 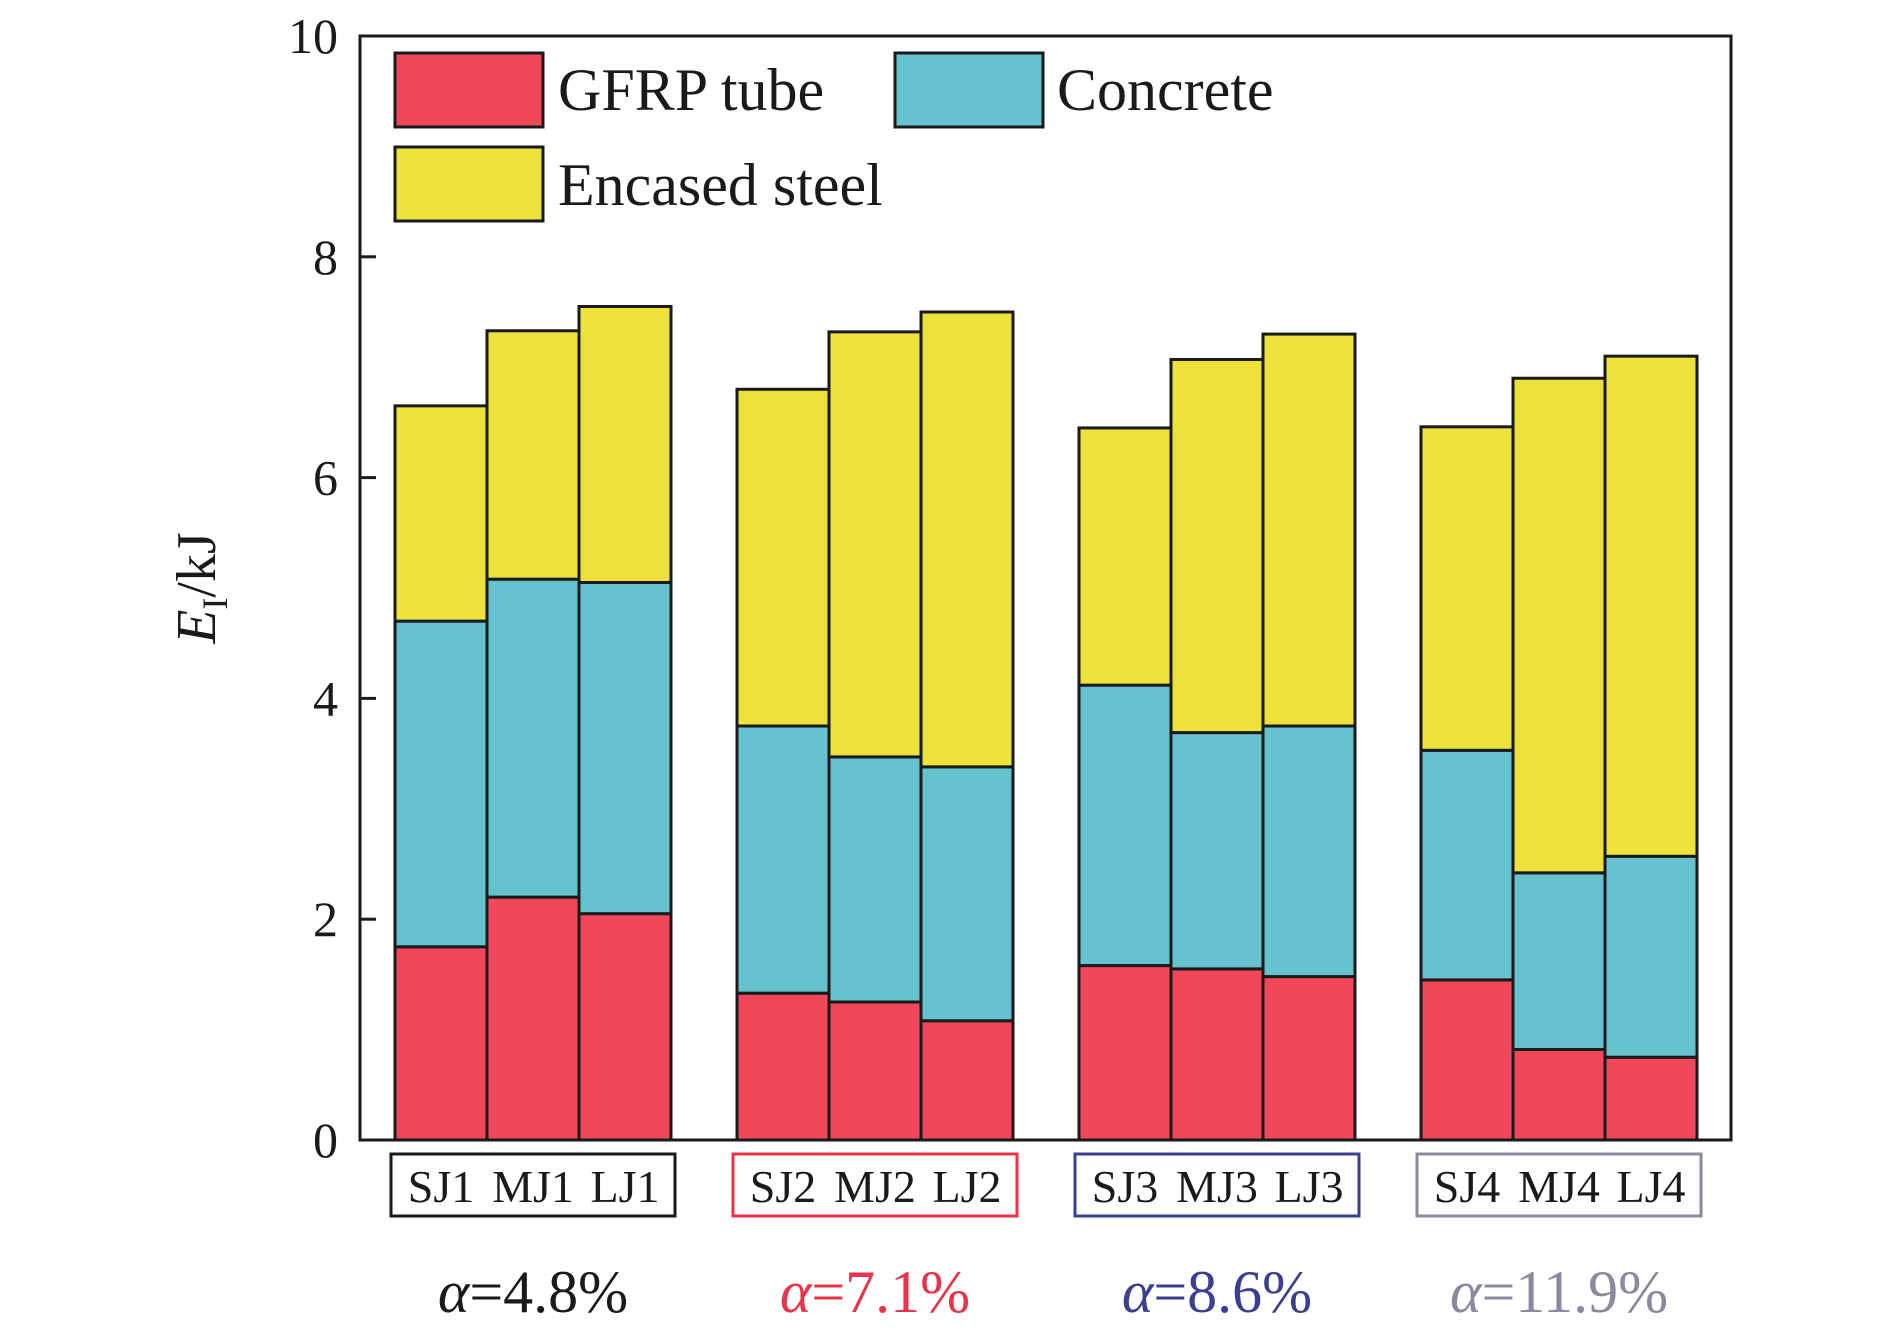 I want to click on bar-sj1-gfrp-segment, so click(x=441, y=1043).